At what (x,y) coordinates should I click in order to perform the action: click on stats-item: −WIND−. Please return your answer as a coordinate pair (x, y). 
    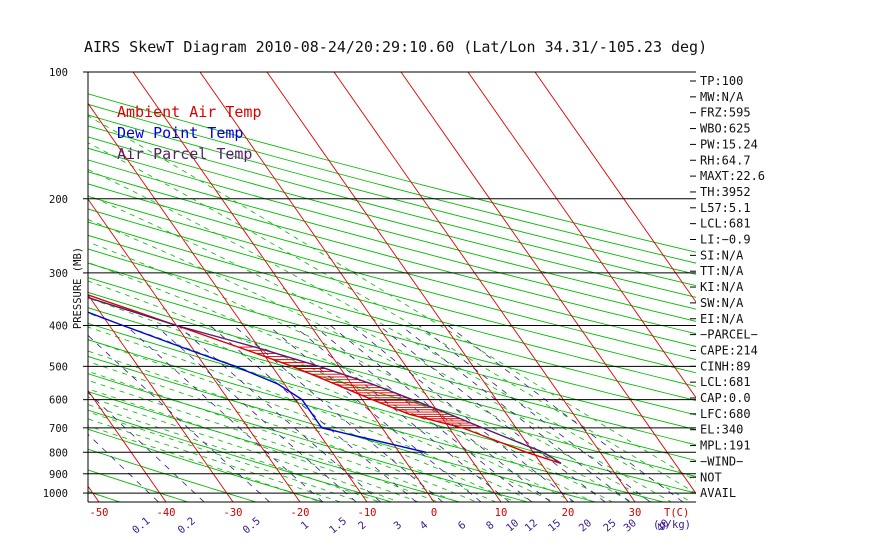
    Looking at the image, I should click on (721, 461).